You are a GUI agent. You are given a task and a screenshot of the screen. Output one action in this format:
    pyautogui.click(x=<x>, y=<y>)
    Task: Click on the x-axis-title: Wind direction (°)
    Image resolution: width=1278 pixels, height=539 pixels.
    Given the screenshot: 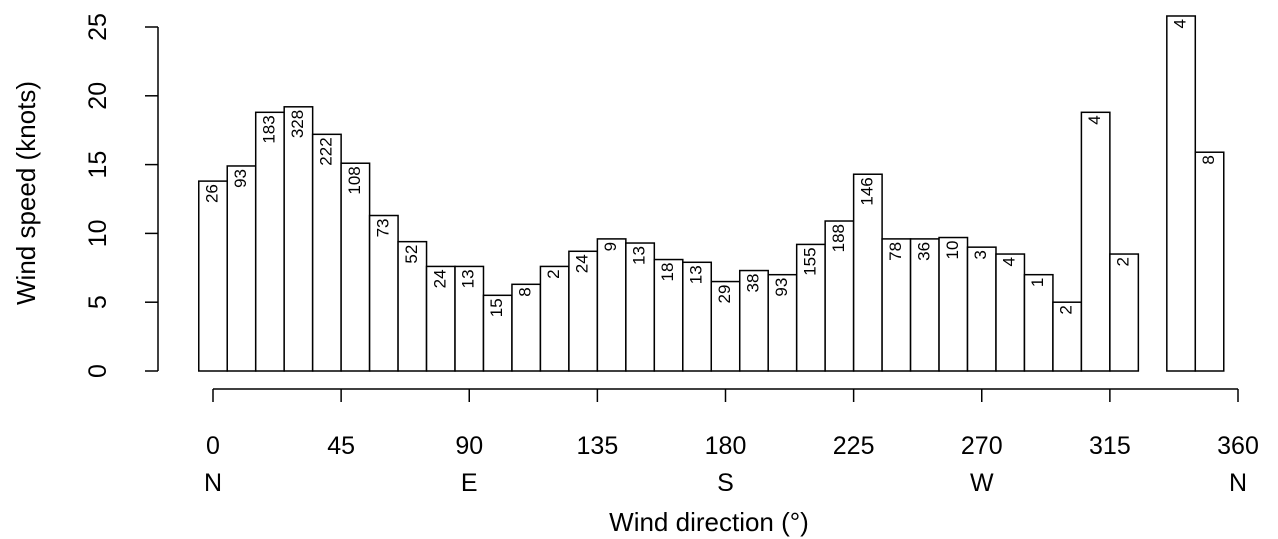 What is the action you would take?
    pyautogui.click(x=709, y=522)
    